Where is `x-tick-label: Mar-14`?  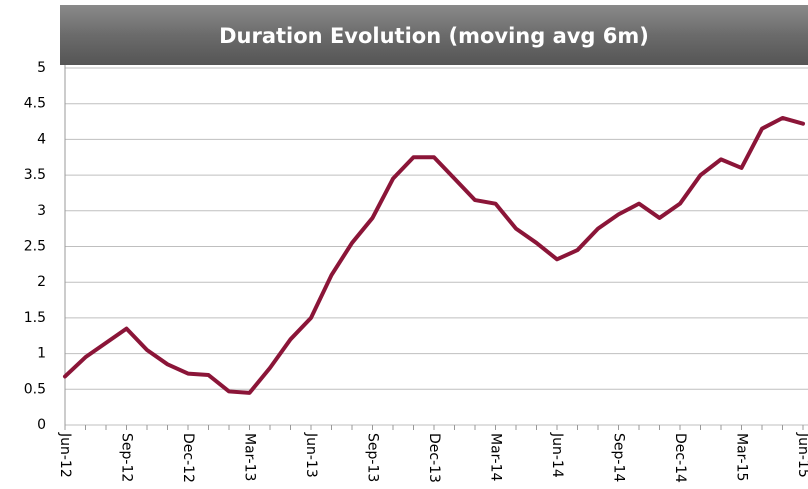
x-tick-label: Mar-14 is located at coordinates (496, 457).